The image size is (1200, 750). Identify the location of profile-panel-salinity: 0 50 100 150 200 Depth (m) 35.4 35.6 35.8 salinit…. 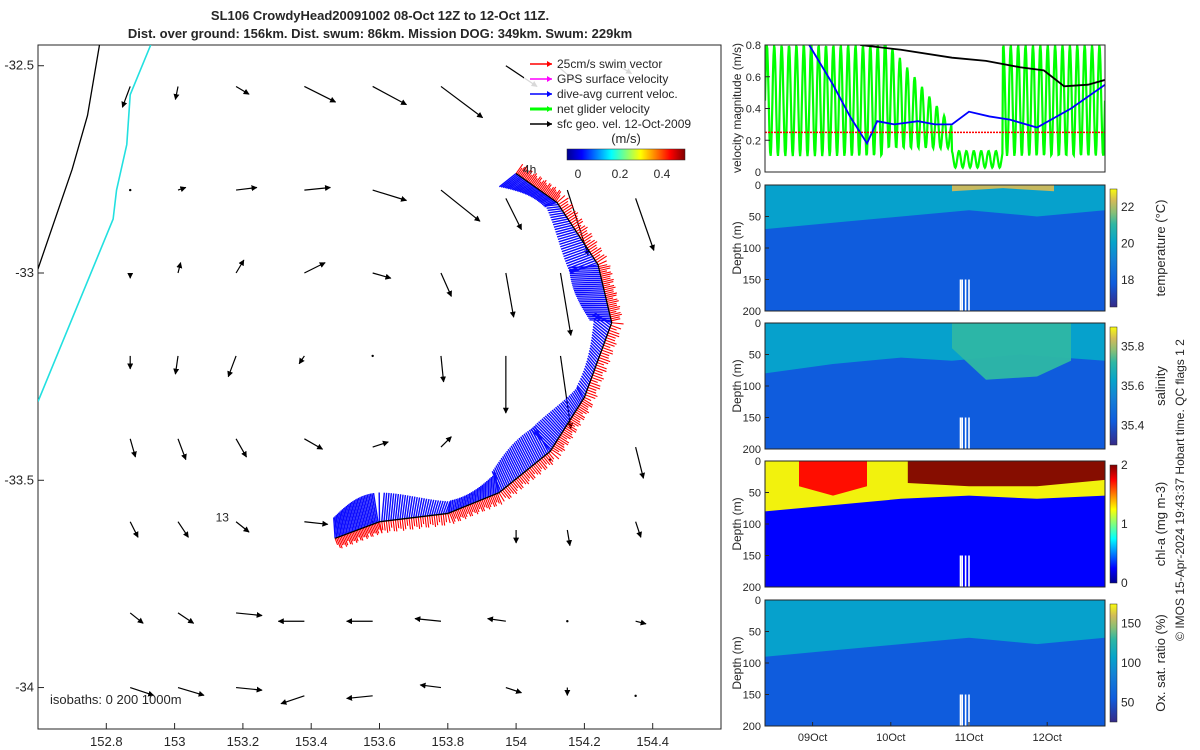
(949, 387).